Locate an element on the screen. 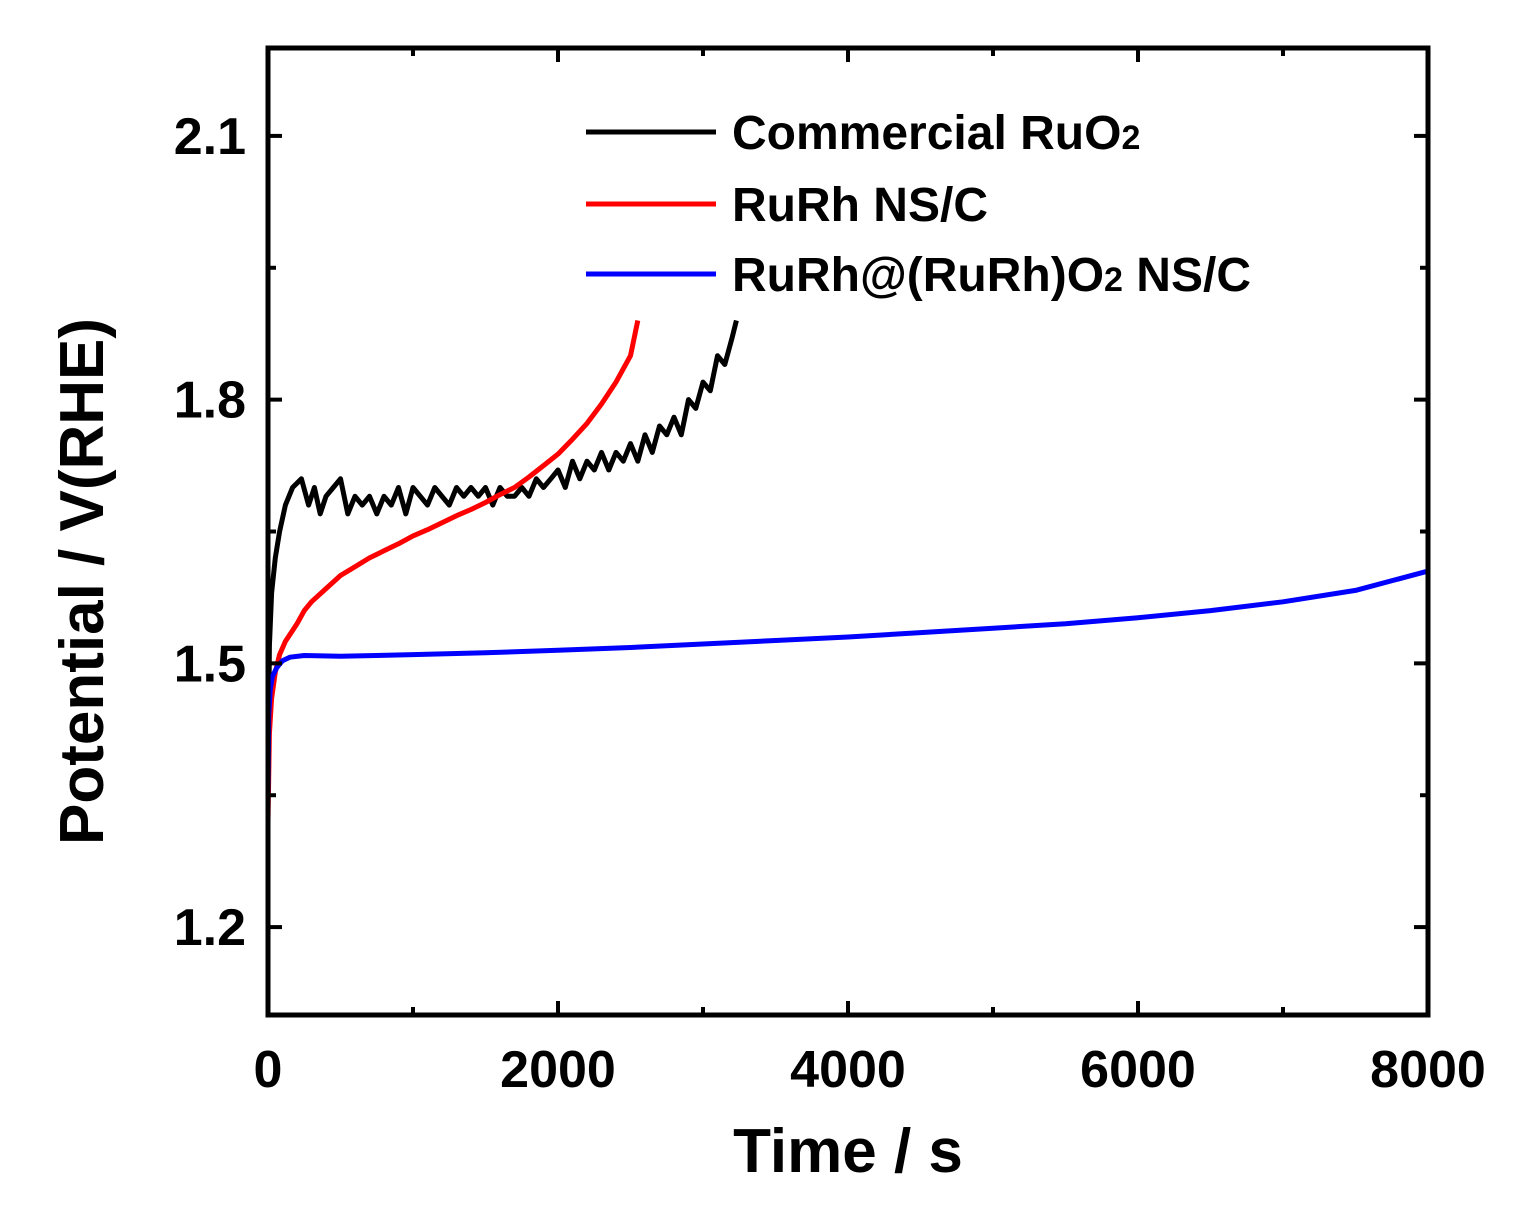  y-tick-label: 1.8 is located at coordinates (210, 401).